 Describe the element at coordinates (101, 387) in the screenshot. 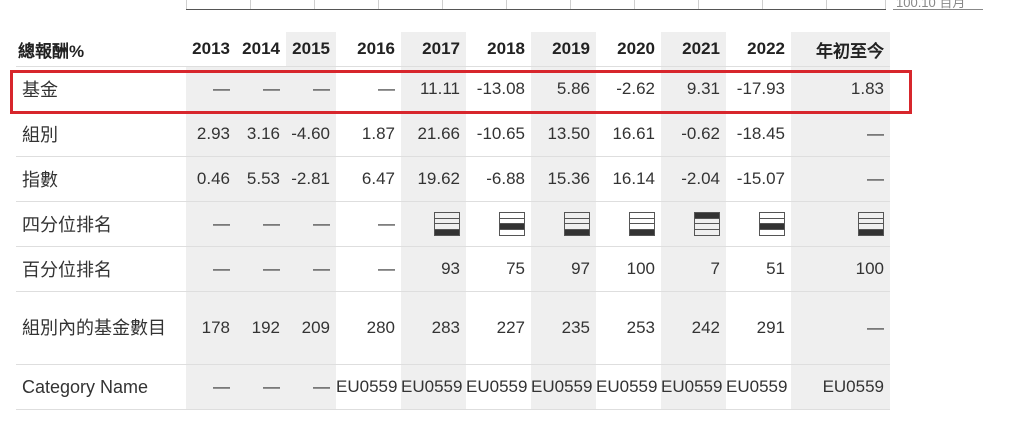

I see `row-label: Category Name` at that location.